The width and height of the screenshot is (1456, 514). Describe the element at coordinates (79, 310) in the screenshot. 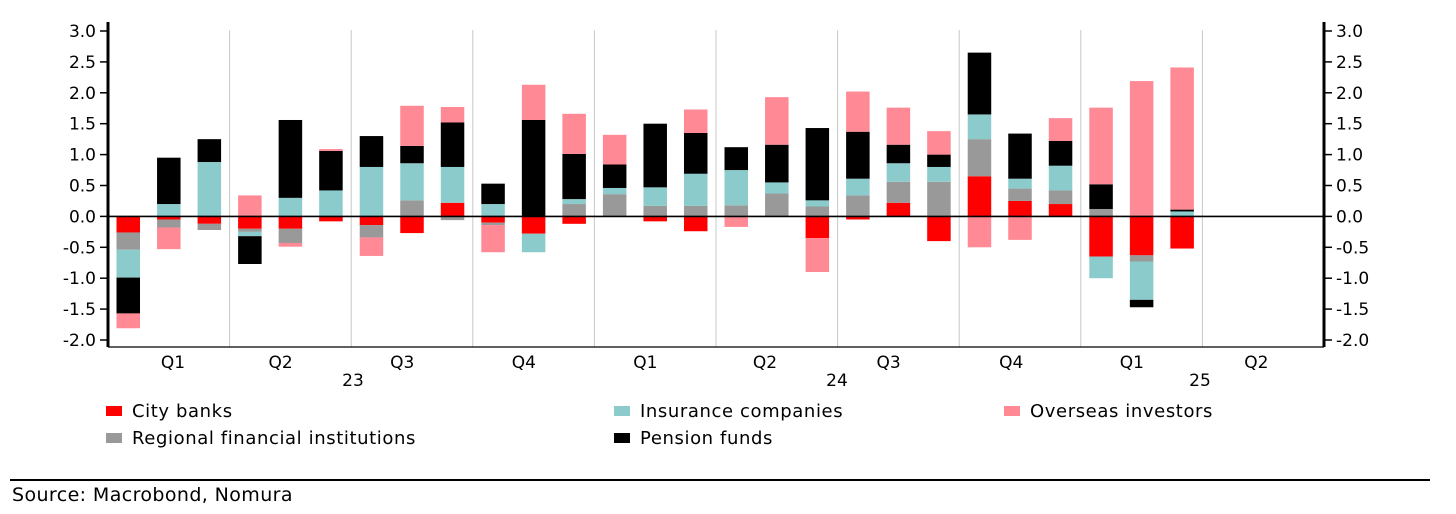

I see `left-y-tick-label: -1.5` at that location.